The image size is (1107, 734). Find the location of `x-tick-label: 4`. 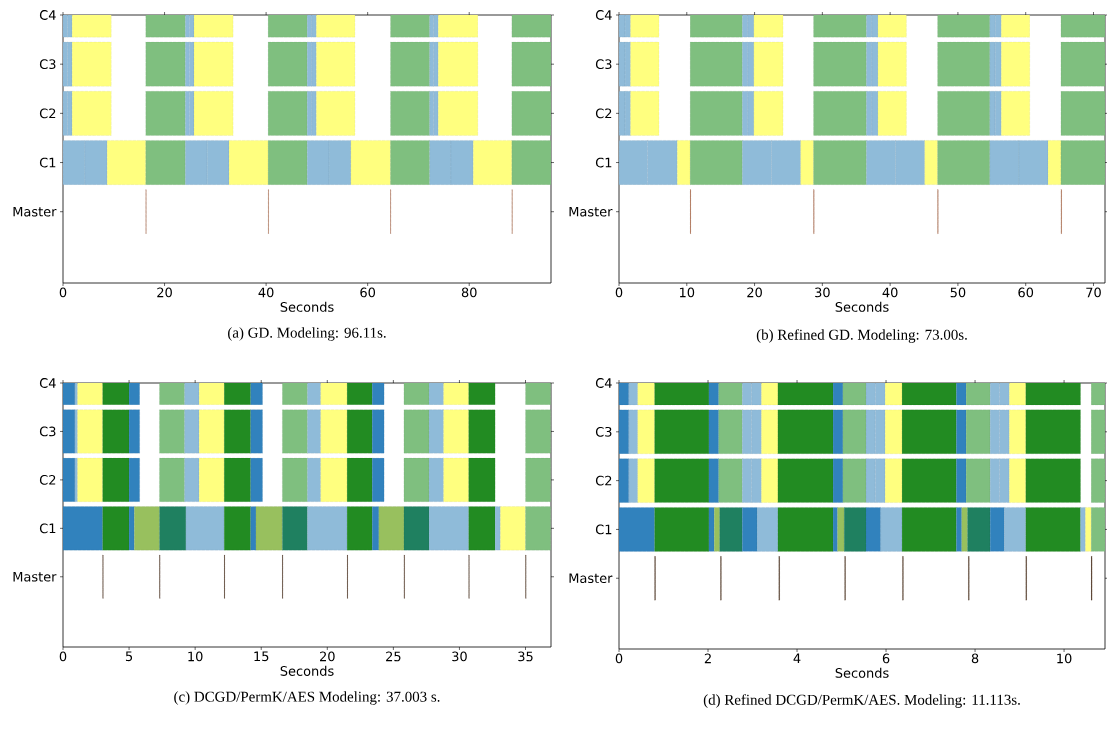

x-tick-label: 4 is located at coordinates (797, 658).